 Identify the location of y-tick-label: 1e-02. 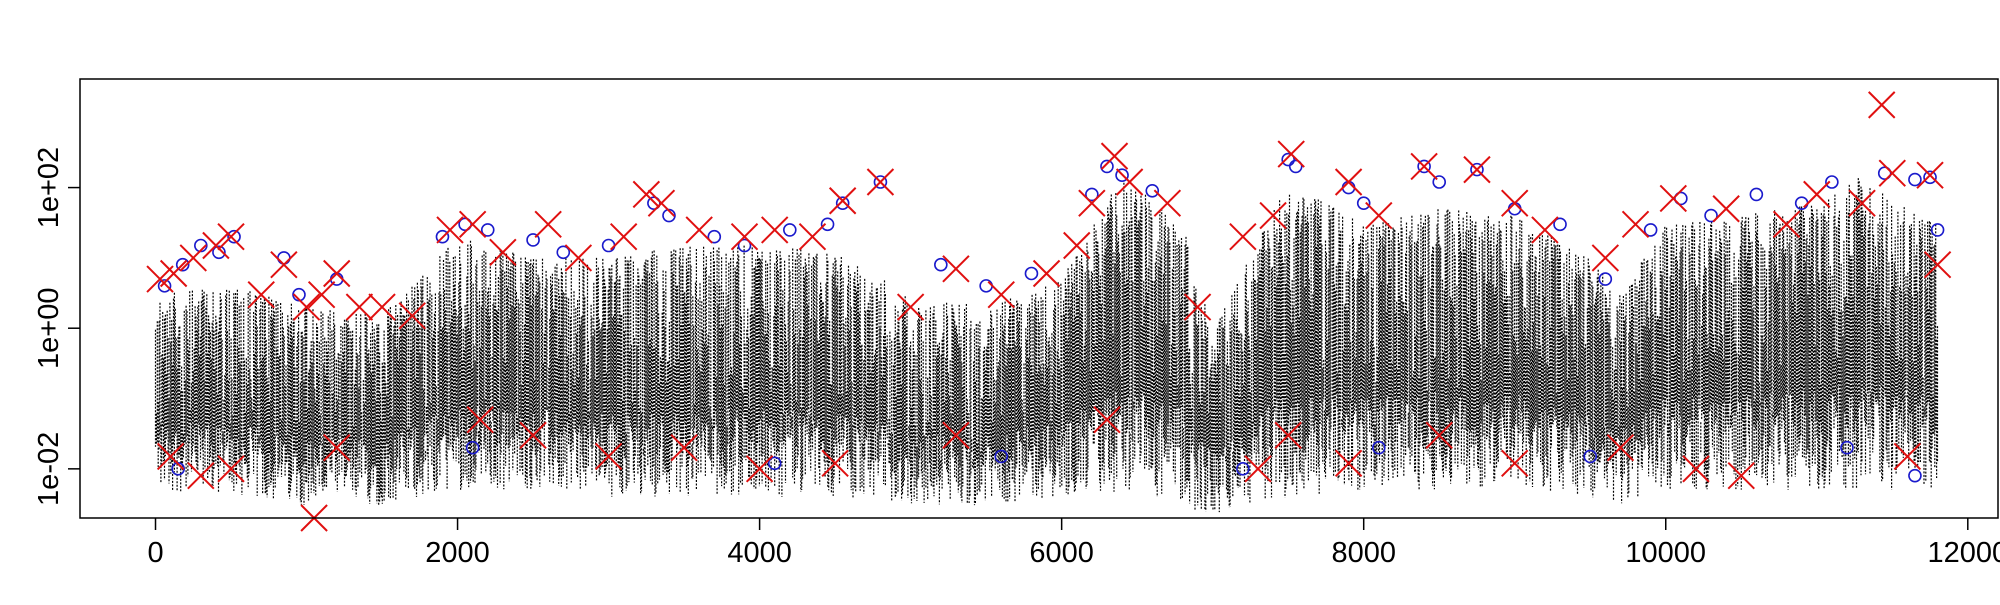
(49, 469).